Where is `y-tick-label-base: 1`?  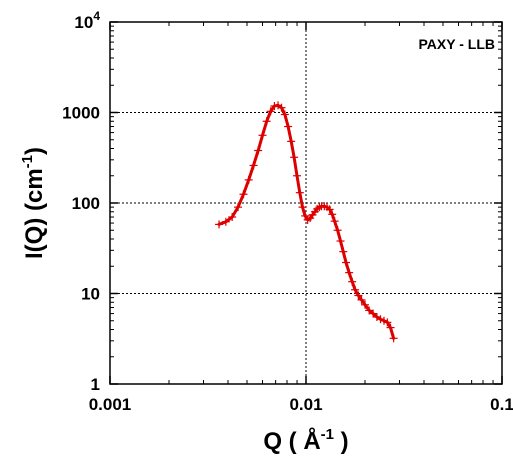
y-tick-label-base: 1 is located at coordinates (95, 384).